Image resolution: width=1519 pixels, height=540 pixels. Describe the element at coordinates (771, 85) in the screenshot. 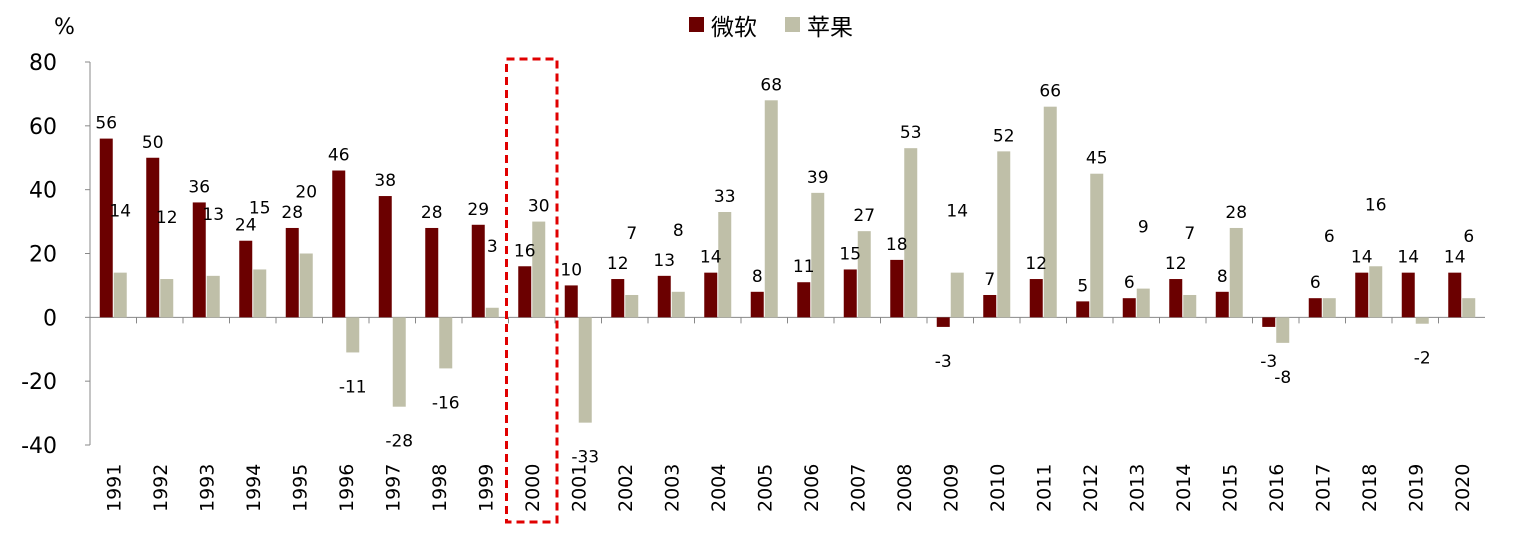

I see `data-label-series-1: 68` at that location.